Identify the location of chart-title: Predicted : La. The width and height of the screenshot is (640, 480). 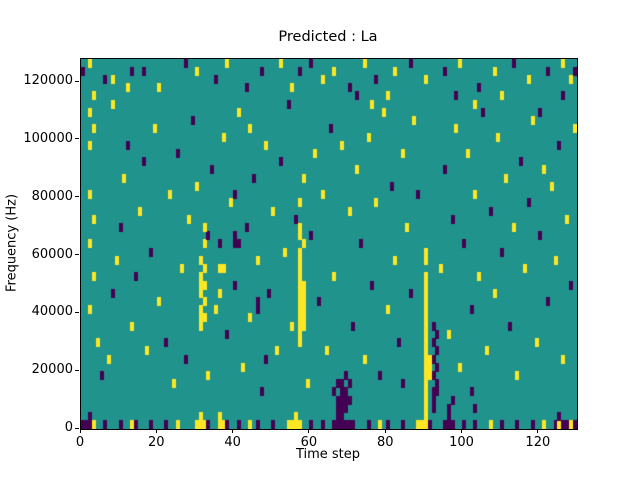
(328, 37).